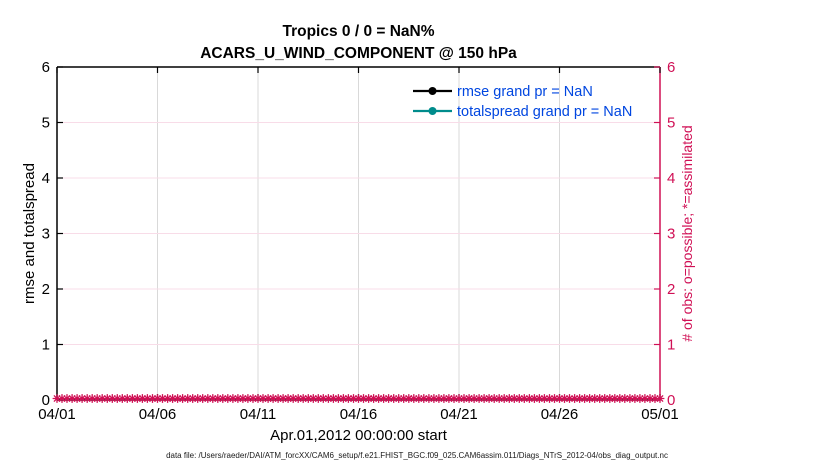 This screenshot has width=830, height=470. I want to click on right-tick-4: 4, so click(671, 178).